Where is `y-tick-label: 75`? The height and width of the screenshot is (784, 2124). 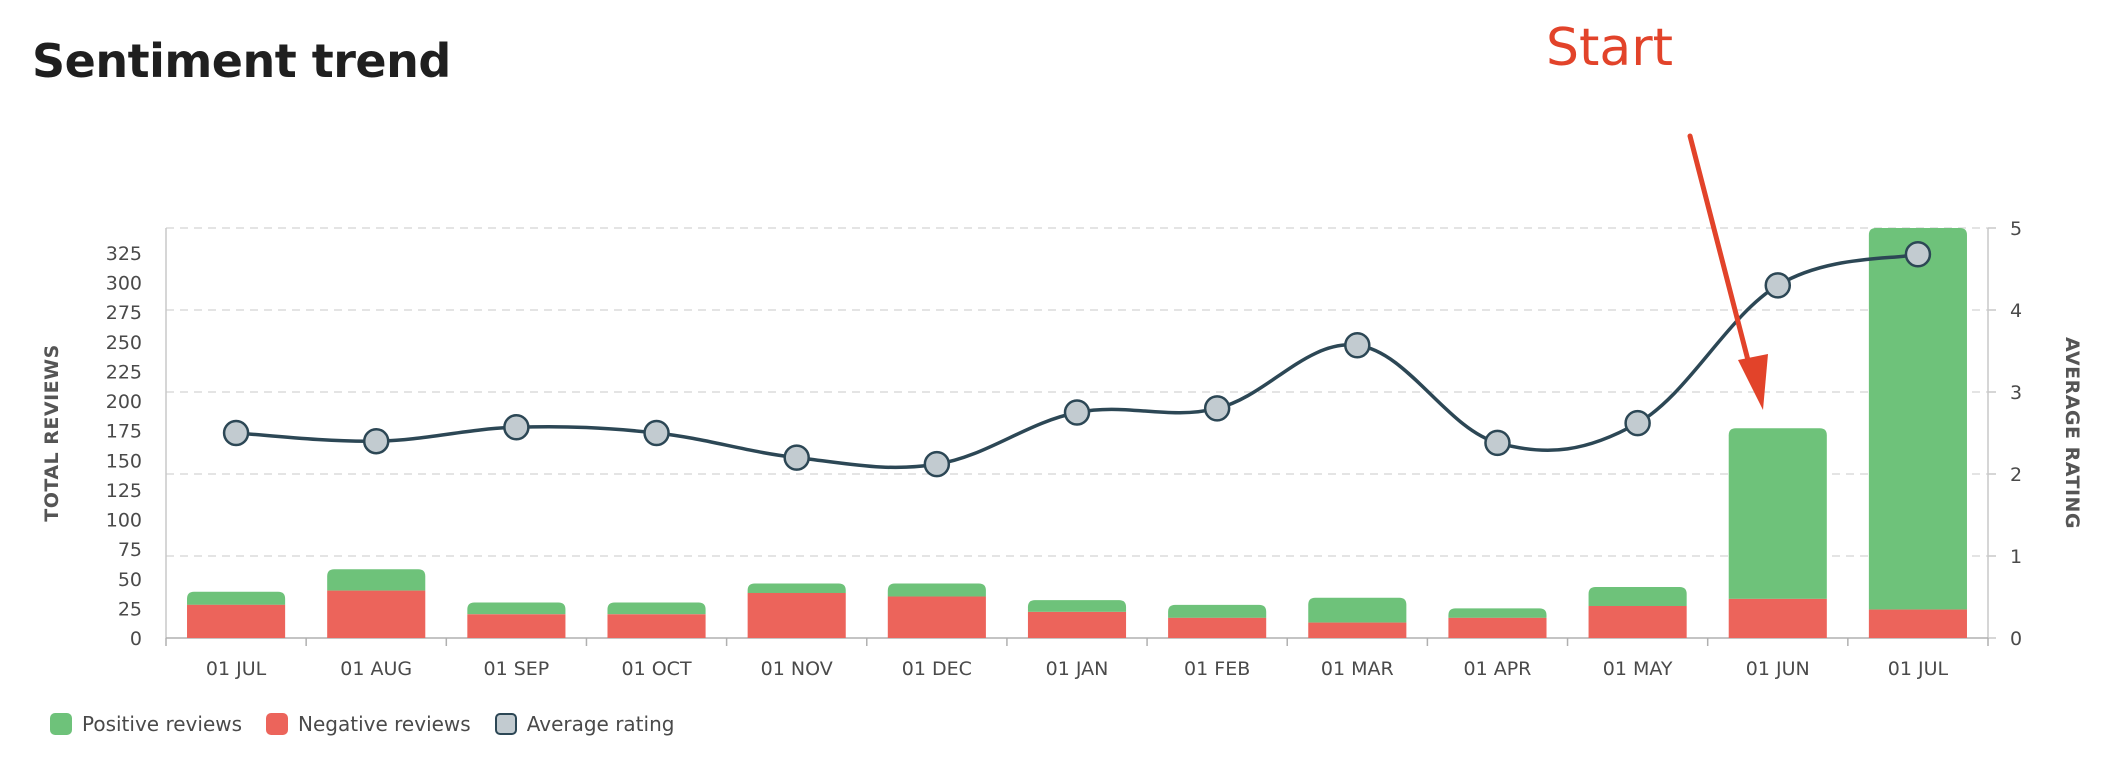
y-tick-label: 75 is located at coordinates (130, 550).